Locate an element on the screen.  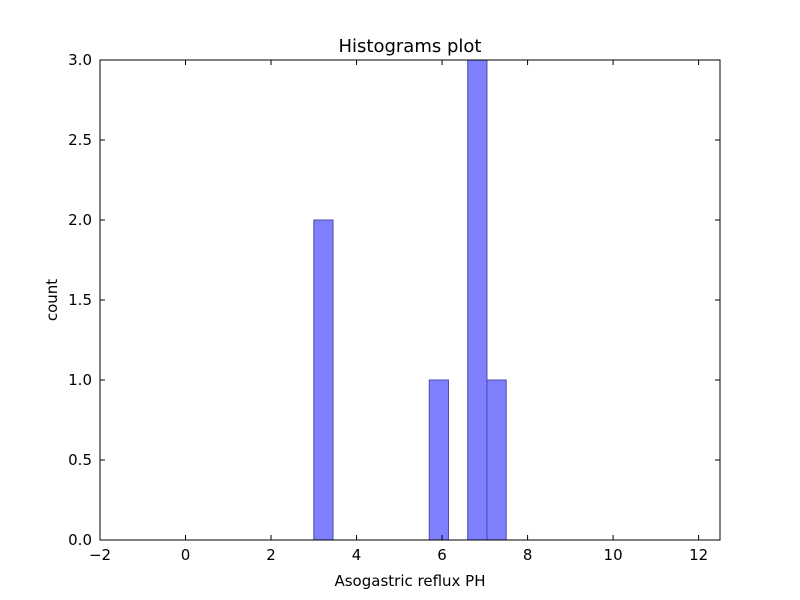
y-tick-label: 0.0 is located at coordinates (80, 540).